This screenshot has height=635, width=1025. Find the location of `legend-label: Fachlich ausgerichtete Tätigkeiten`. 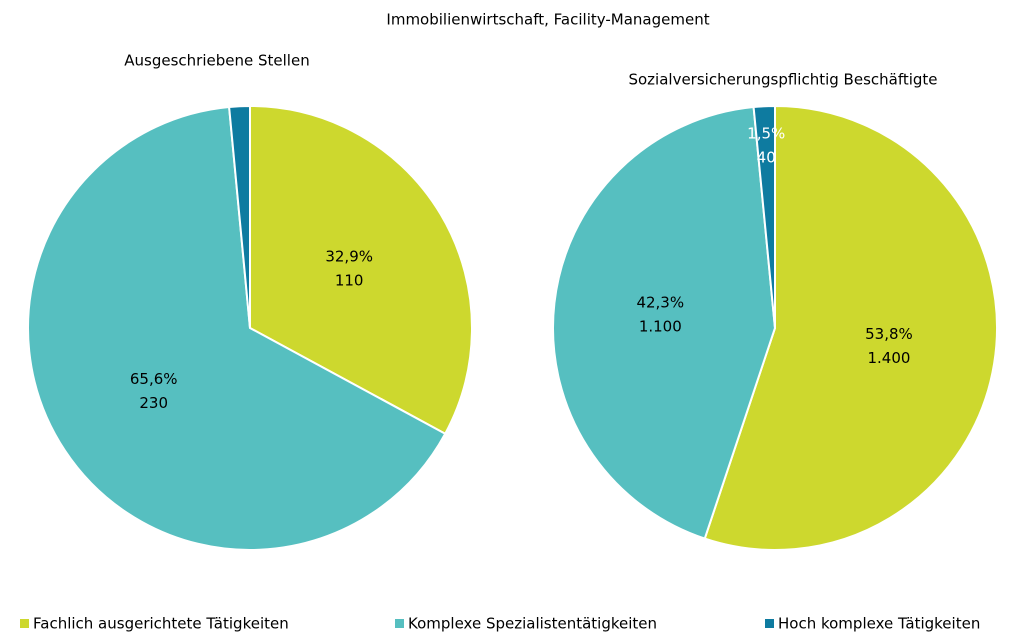

legend-label: Fachlich ausgerichtete Tätigkeiten is located at coordinates (161, 624).